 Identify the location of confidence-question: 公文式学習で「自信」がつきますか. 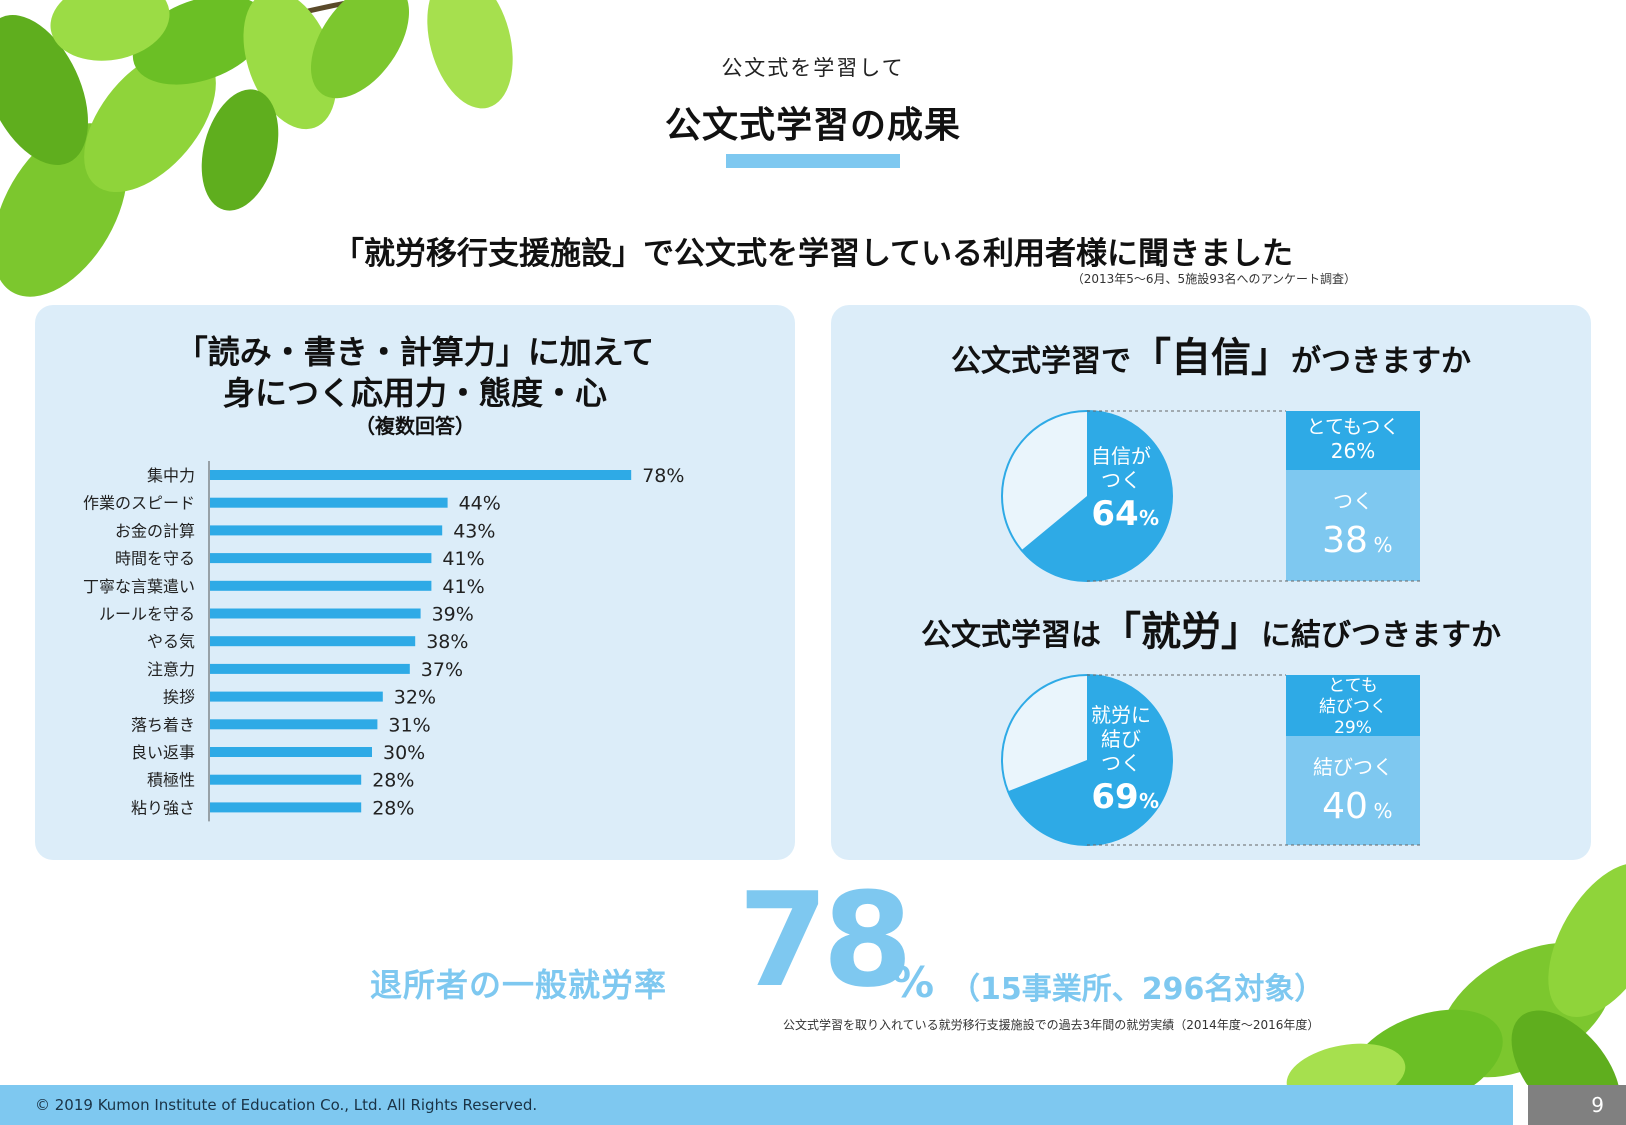
(1211, 354).